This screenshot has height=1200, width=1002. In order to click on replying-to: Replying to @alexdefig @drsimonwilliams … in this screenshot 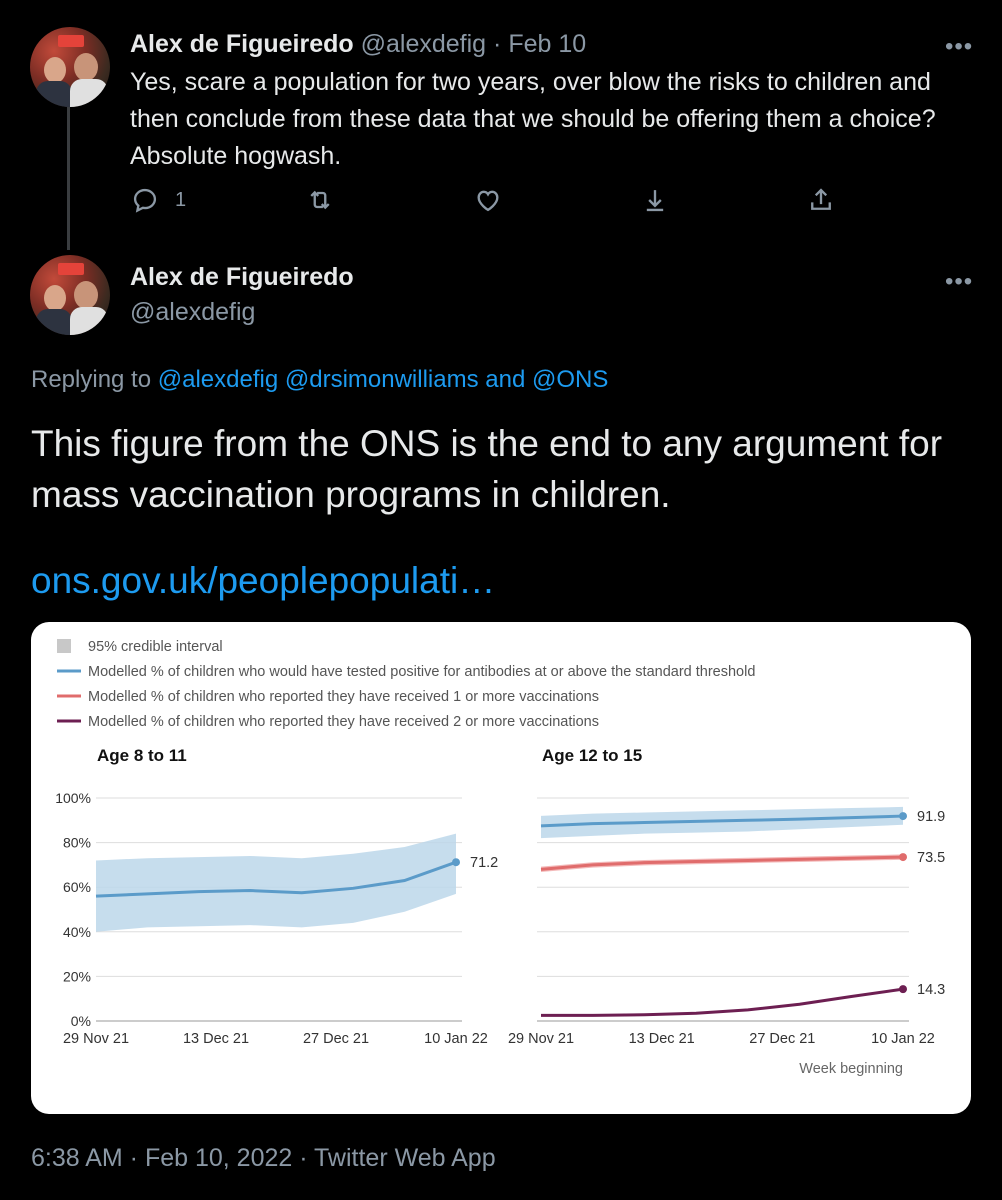, I will do `click(319, 380)`.